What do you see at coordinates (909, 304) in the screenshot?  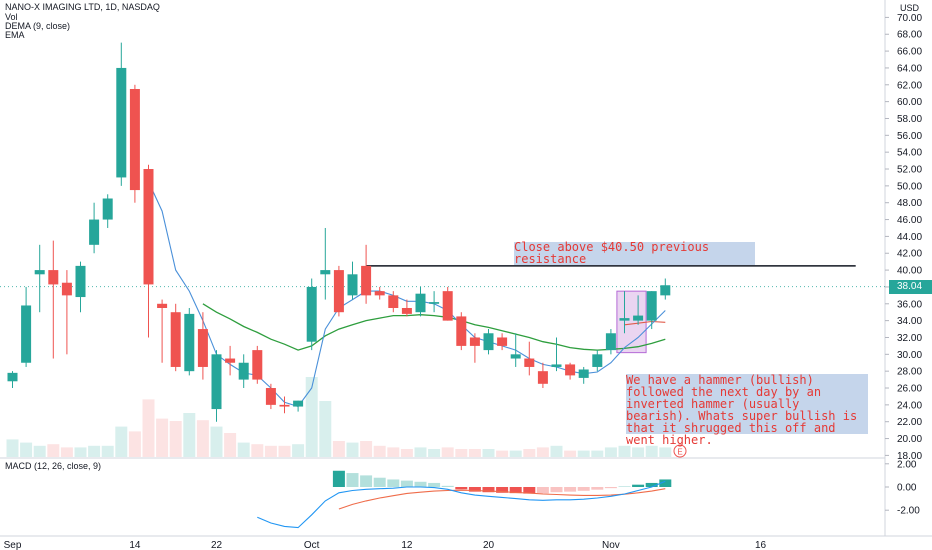 I see `price-tick-label: 36.00` at bounding box center [909, 304].